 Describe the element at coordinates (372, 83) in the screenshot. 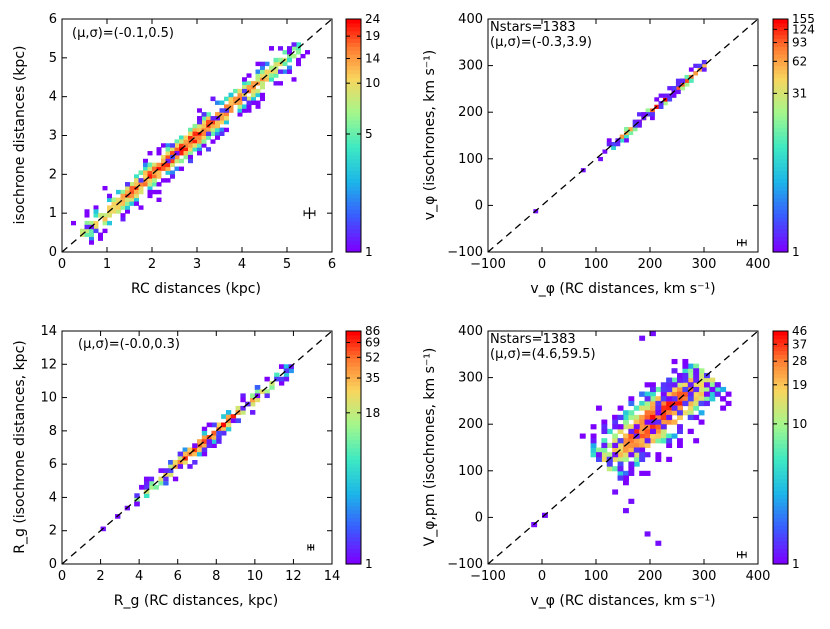

I see `colorbar-tick-label: 10` at that location.